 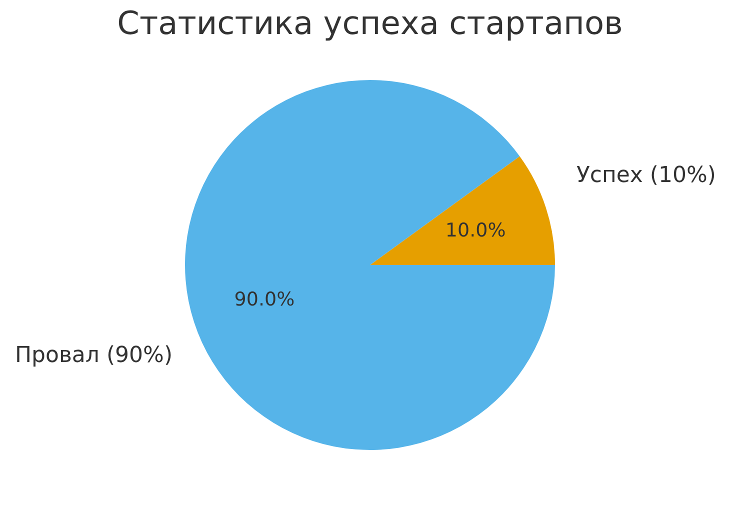 What do you see at coordinates (93, 355) in the screenshot?
I see `slice-label: Провал (90%)` at bounding box center [93, 355].